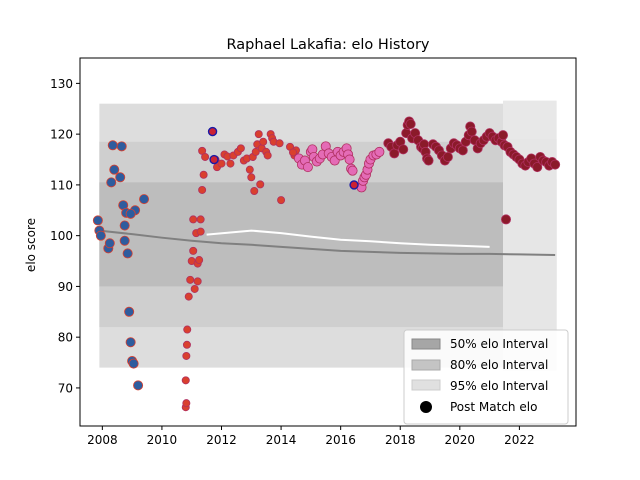 The width and height of the screenshot is (640, 480). Describe the element at coordinates (281, 440) in the screenshot. I see `x-tick-label: 2014` at that location.